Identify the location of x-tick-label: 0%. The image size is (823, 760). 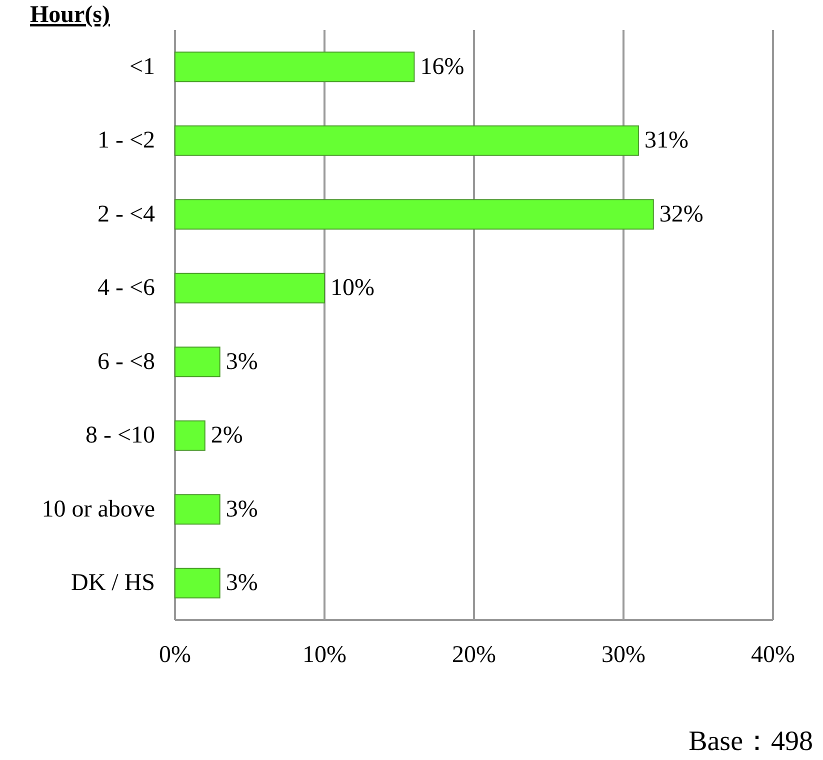
(175, 655).